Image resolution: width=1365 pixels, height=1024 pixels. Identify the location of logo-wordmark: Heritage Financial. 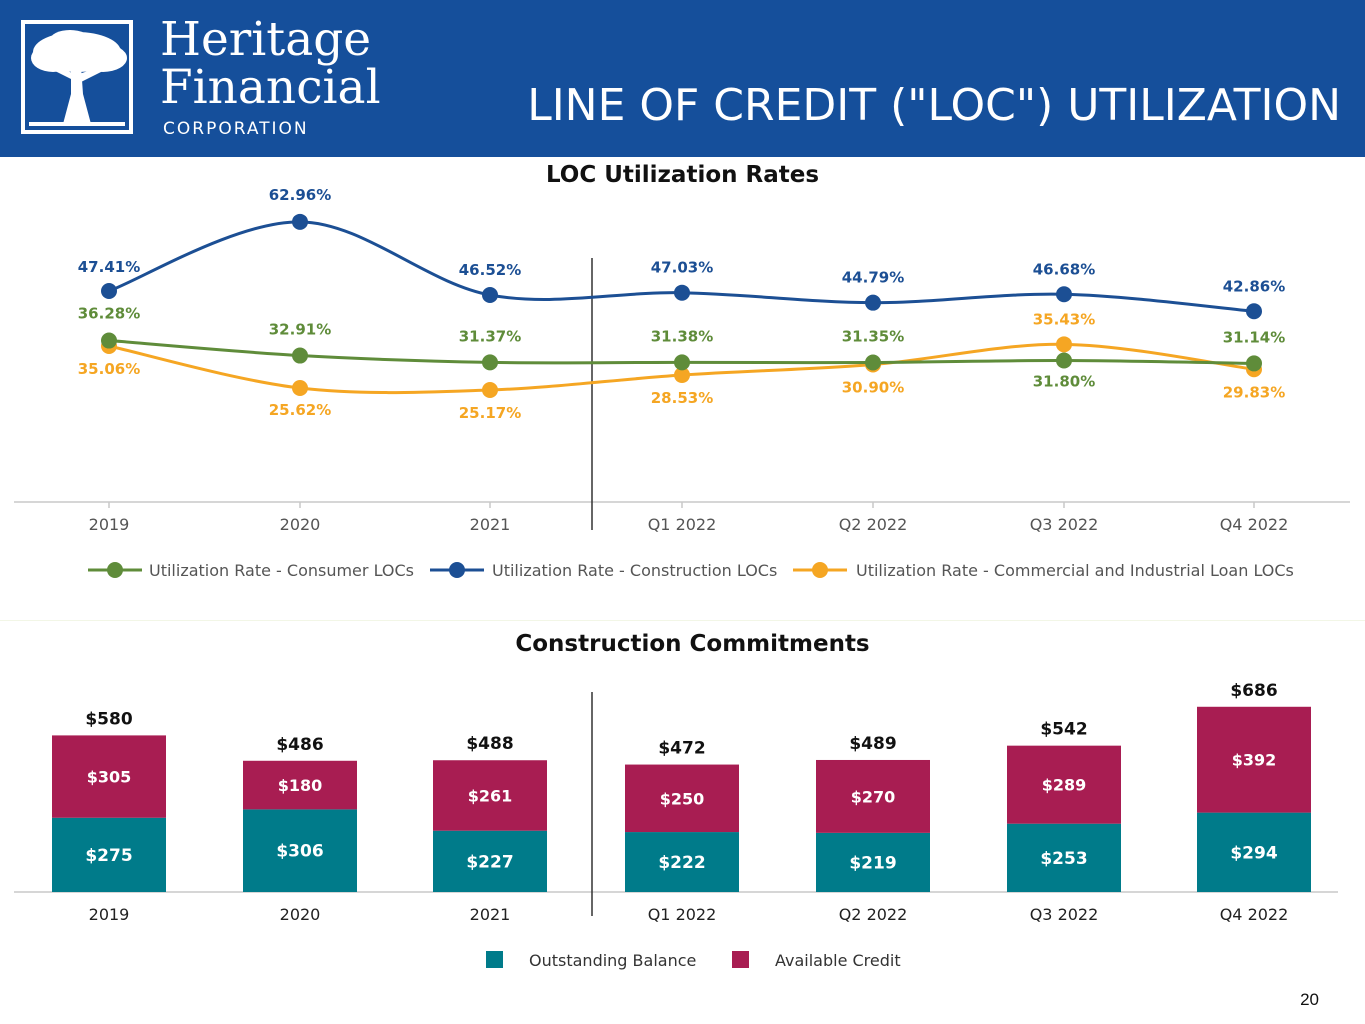
(270, 64).